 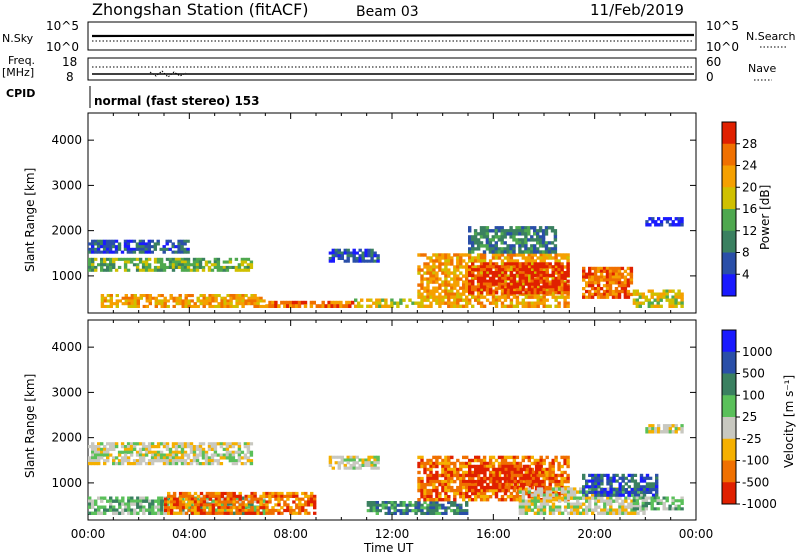 I want to click on colorbar-swatch, so click(x=729, y=263).